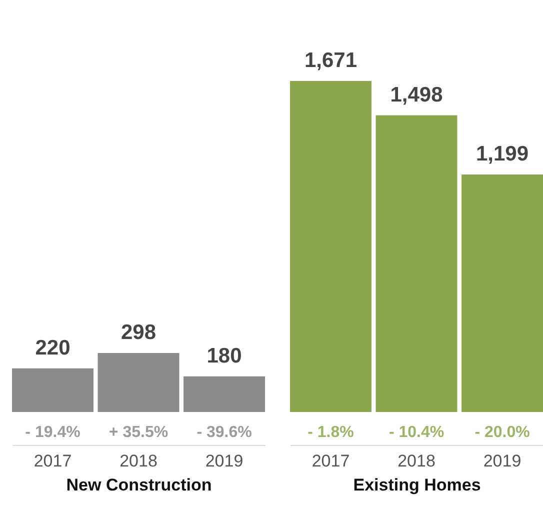 This screenshot has width=543, height=511. Describe the element at coordinates (224, 432) in the screenshot. I see `text: - 39.6%` at that location.